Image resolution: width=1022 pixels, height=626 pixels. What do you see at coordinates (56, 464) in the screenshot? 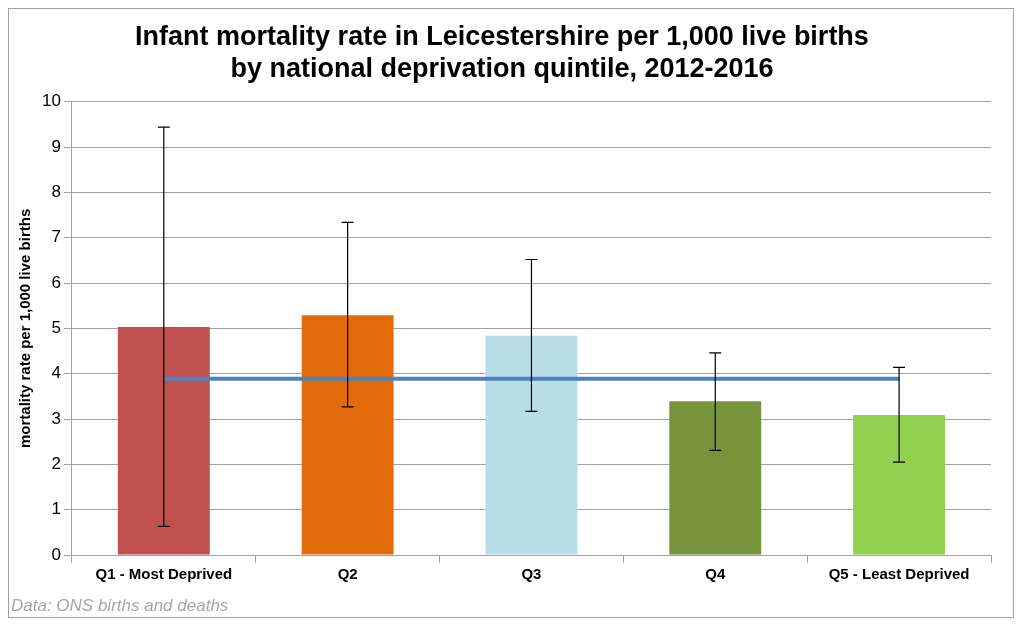
I see `y-tick-label: 2` at bounding box center [56, 464].